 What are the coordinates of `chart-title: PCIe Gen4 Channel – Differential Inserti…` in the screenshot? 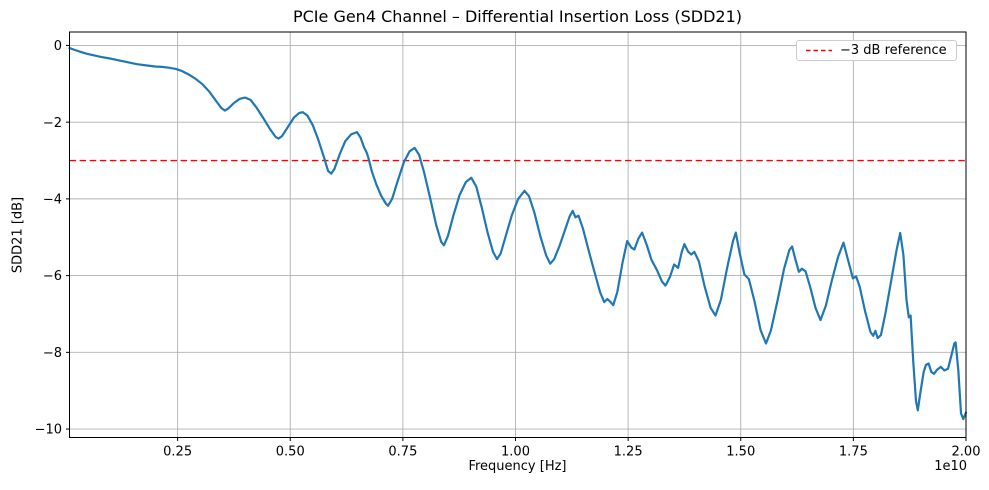 It's located at (517, 16).